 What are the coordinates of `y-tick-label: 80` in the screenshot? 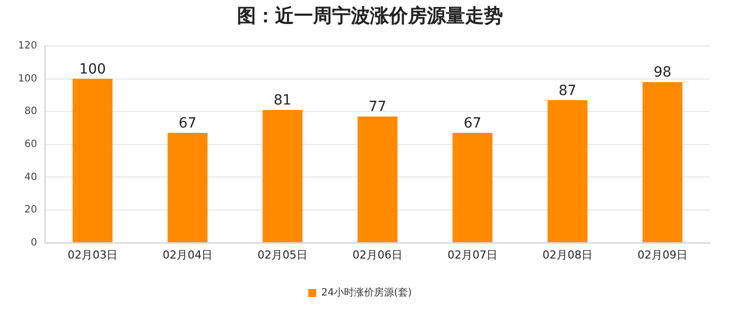 It's located at (31, 112).